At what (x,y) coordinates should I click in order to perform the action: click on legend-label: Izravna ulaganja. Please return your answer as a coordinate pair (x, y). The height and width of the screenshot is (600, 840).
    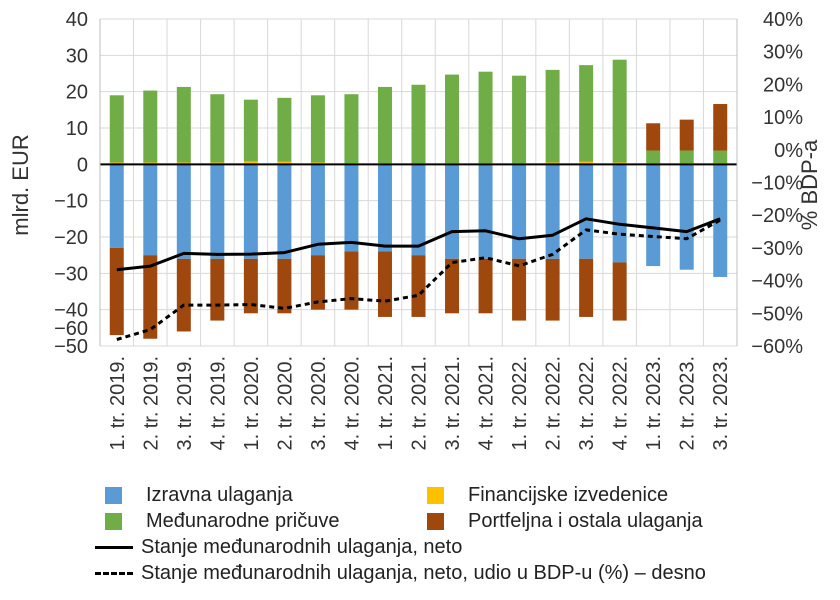
    Looking at the image, I should click on (219, 495).